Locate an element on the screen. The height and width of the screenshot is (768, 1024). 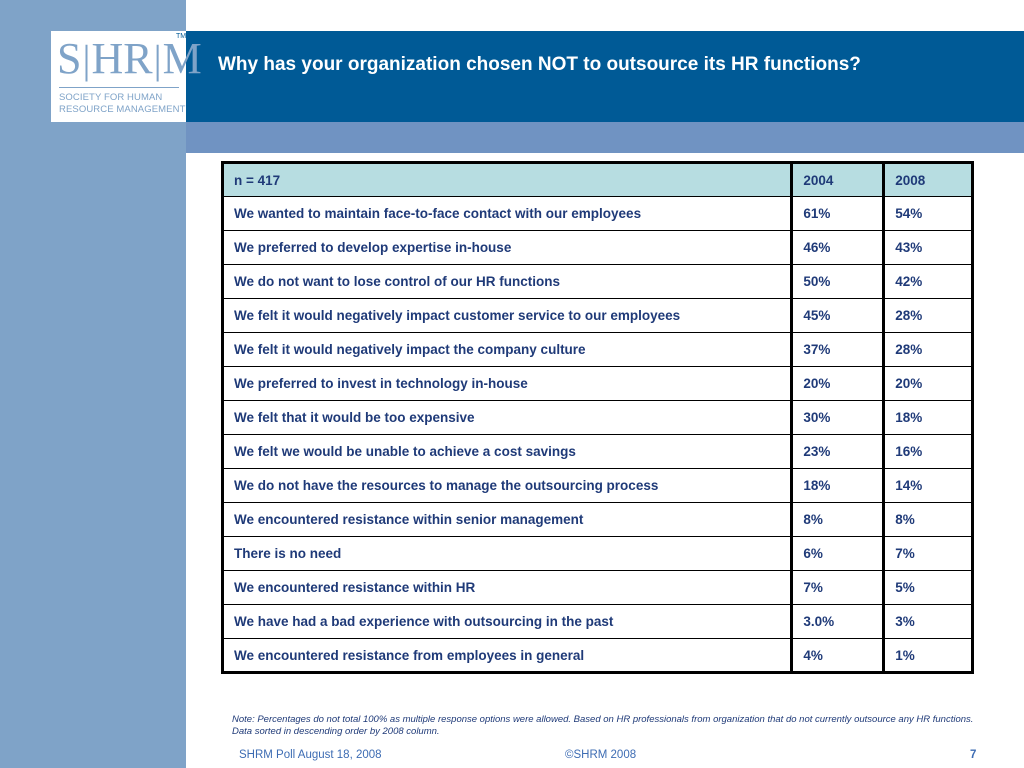
value-2004: 8% is located at coordinates (837, 519).